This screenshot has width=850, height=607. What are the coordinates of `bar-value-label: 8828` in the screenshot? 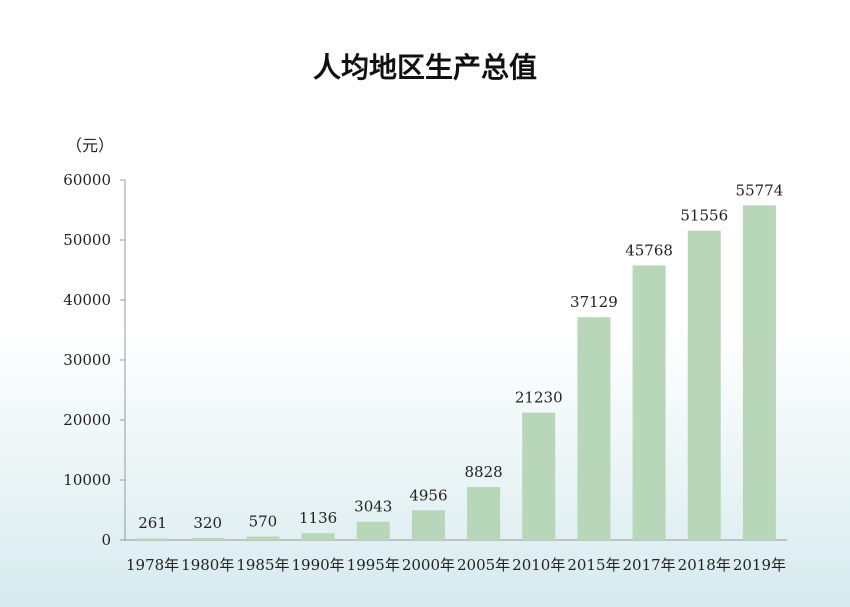 It's located at (483, 472).